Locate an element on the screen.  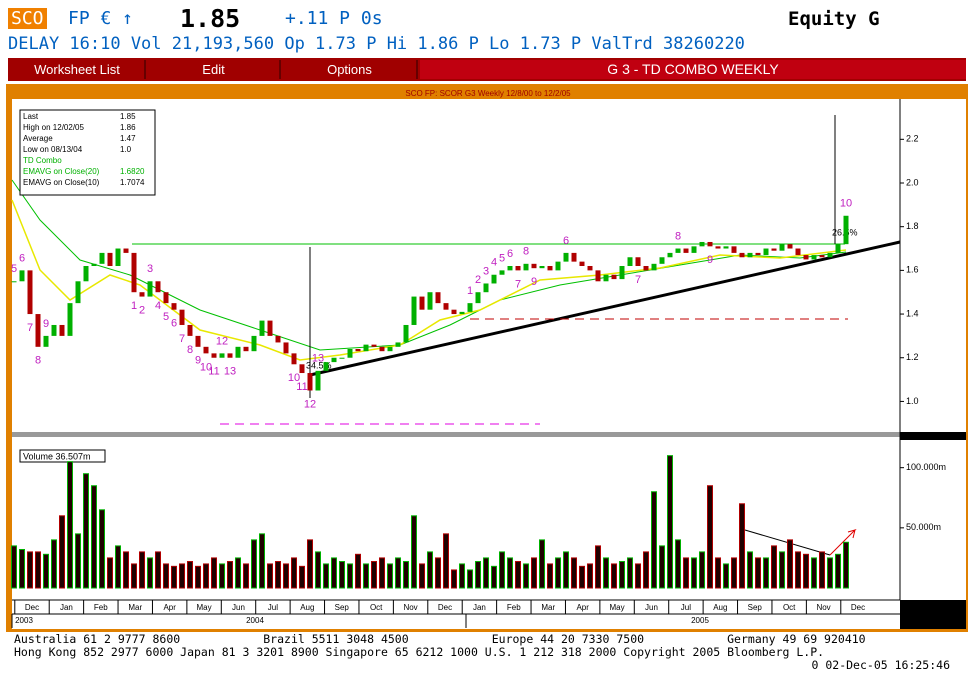
trendline is located at coordinates (605, 308).